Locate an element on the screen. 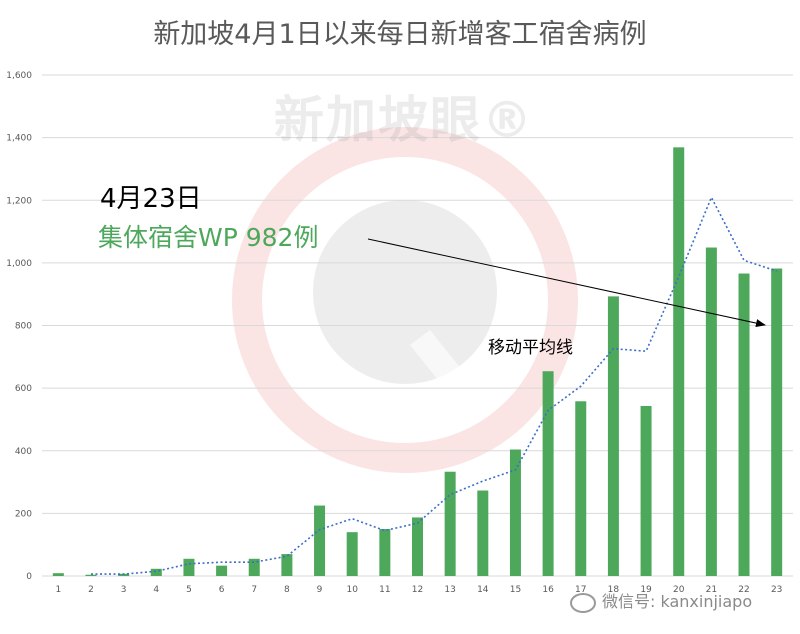 The width and height of the screenshot is (800, 634). x-tick-label: 12 is located at coordinates (417, 590).